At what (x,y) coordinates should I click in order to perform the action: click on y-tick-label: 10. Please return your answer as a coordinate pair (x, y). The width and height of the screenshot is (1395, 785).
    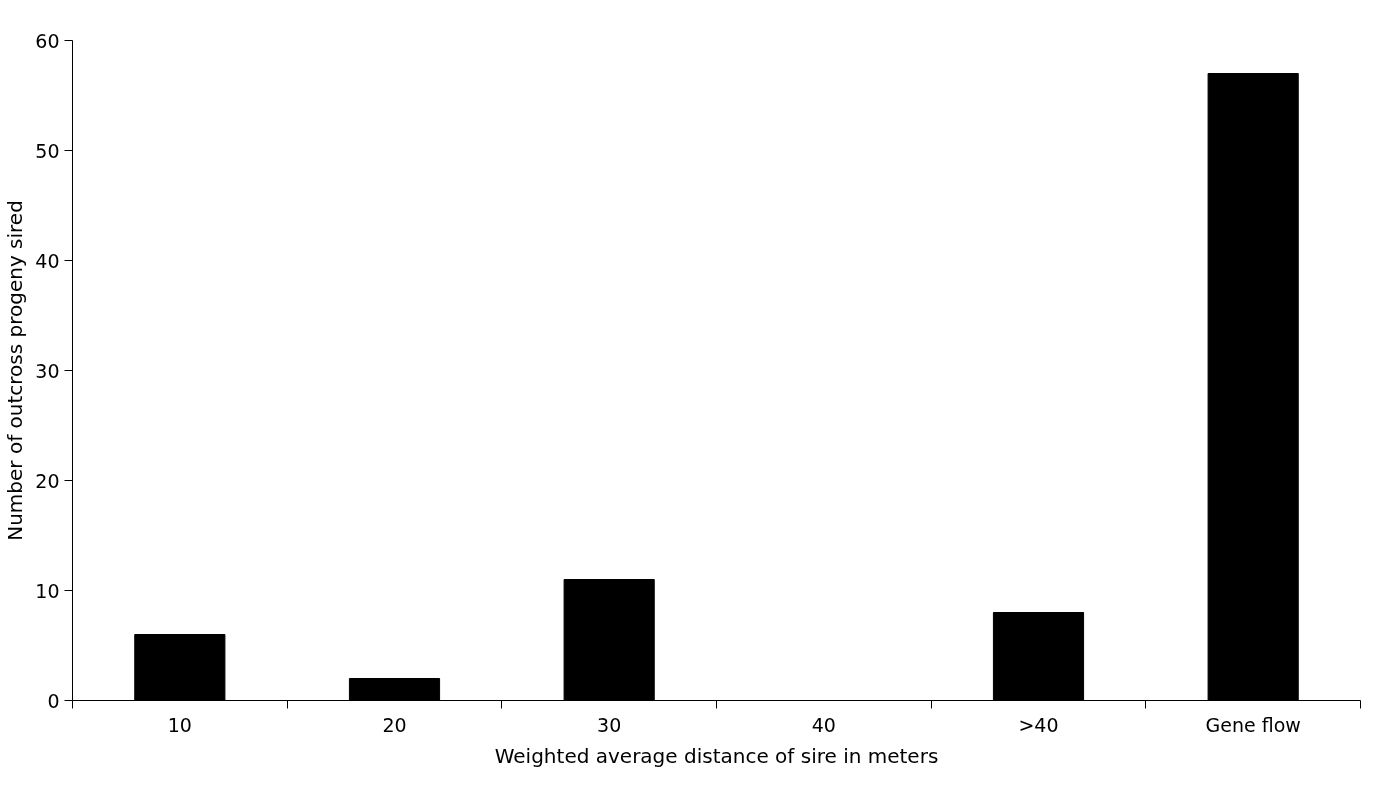
    Looking at the image, I should click on (47, 590).